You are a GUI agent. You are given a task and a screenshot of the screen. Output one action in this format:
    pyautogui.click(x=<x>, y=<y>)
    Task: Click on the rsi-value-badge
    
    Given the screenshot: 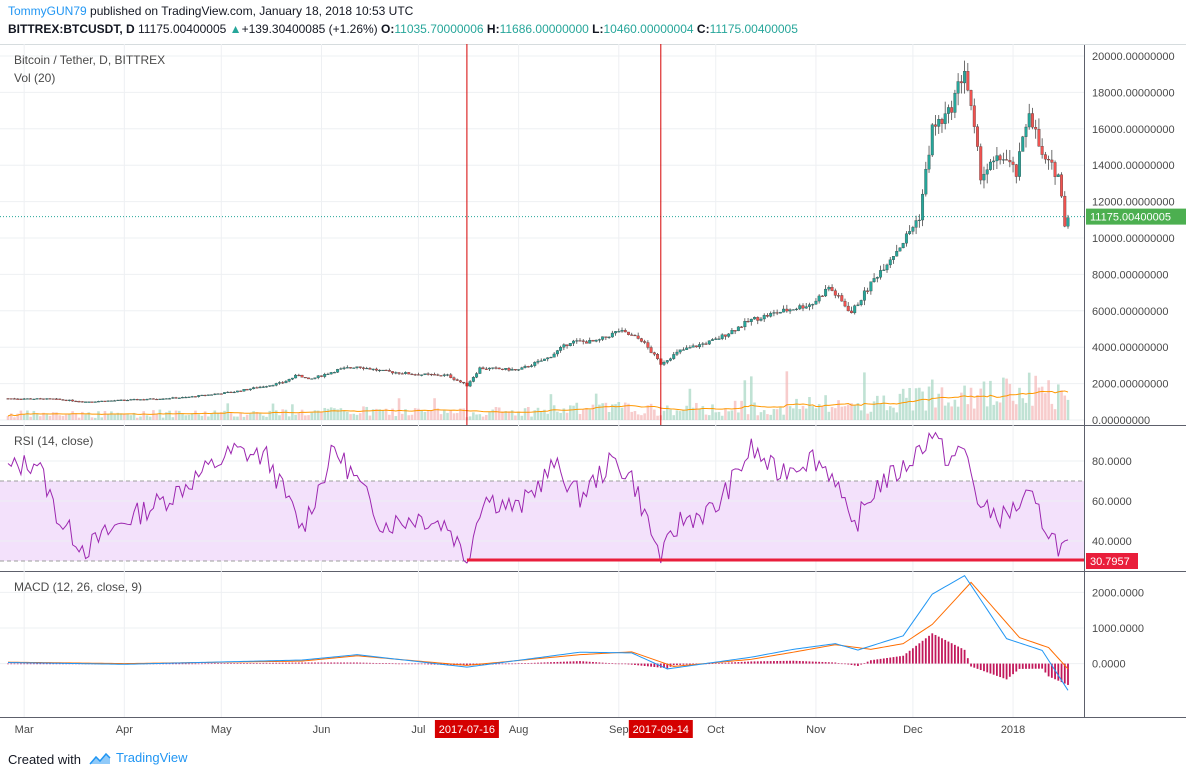 What is the action you would take?
    pyautogui.click(x=1112, y=561)
    